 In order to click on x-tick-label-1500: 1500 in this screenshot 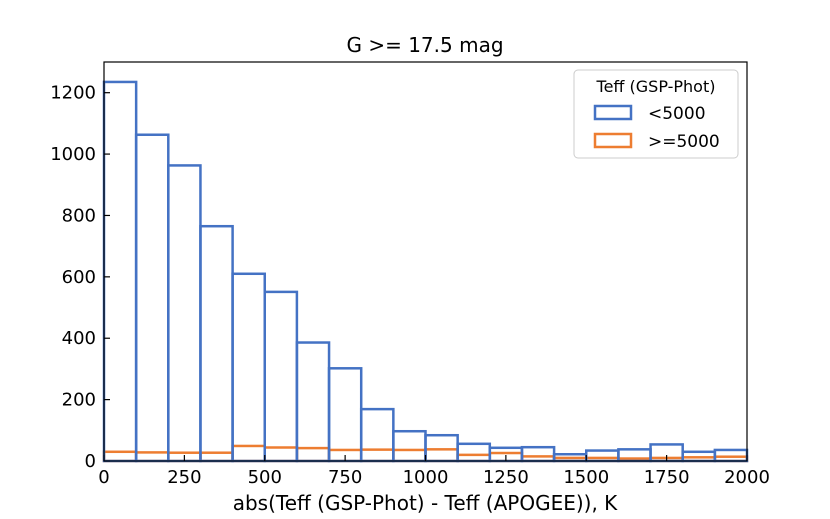, I will do `click(586, 477)`.